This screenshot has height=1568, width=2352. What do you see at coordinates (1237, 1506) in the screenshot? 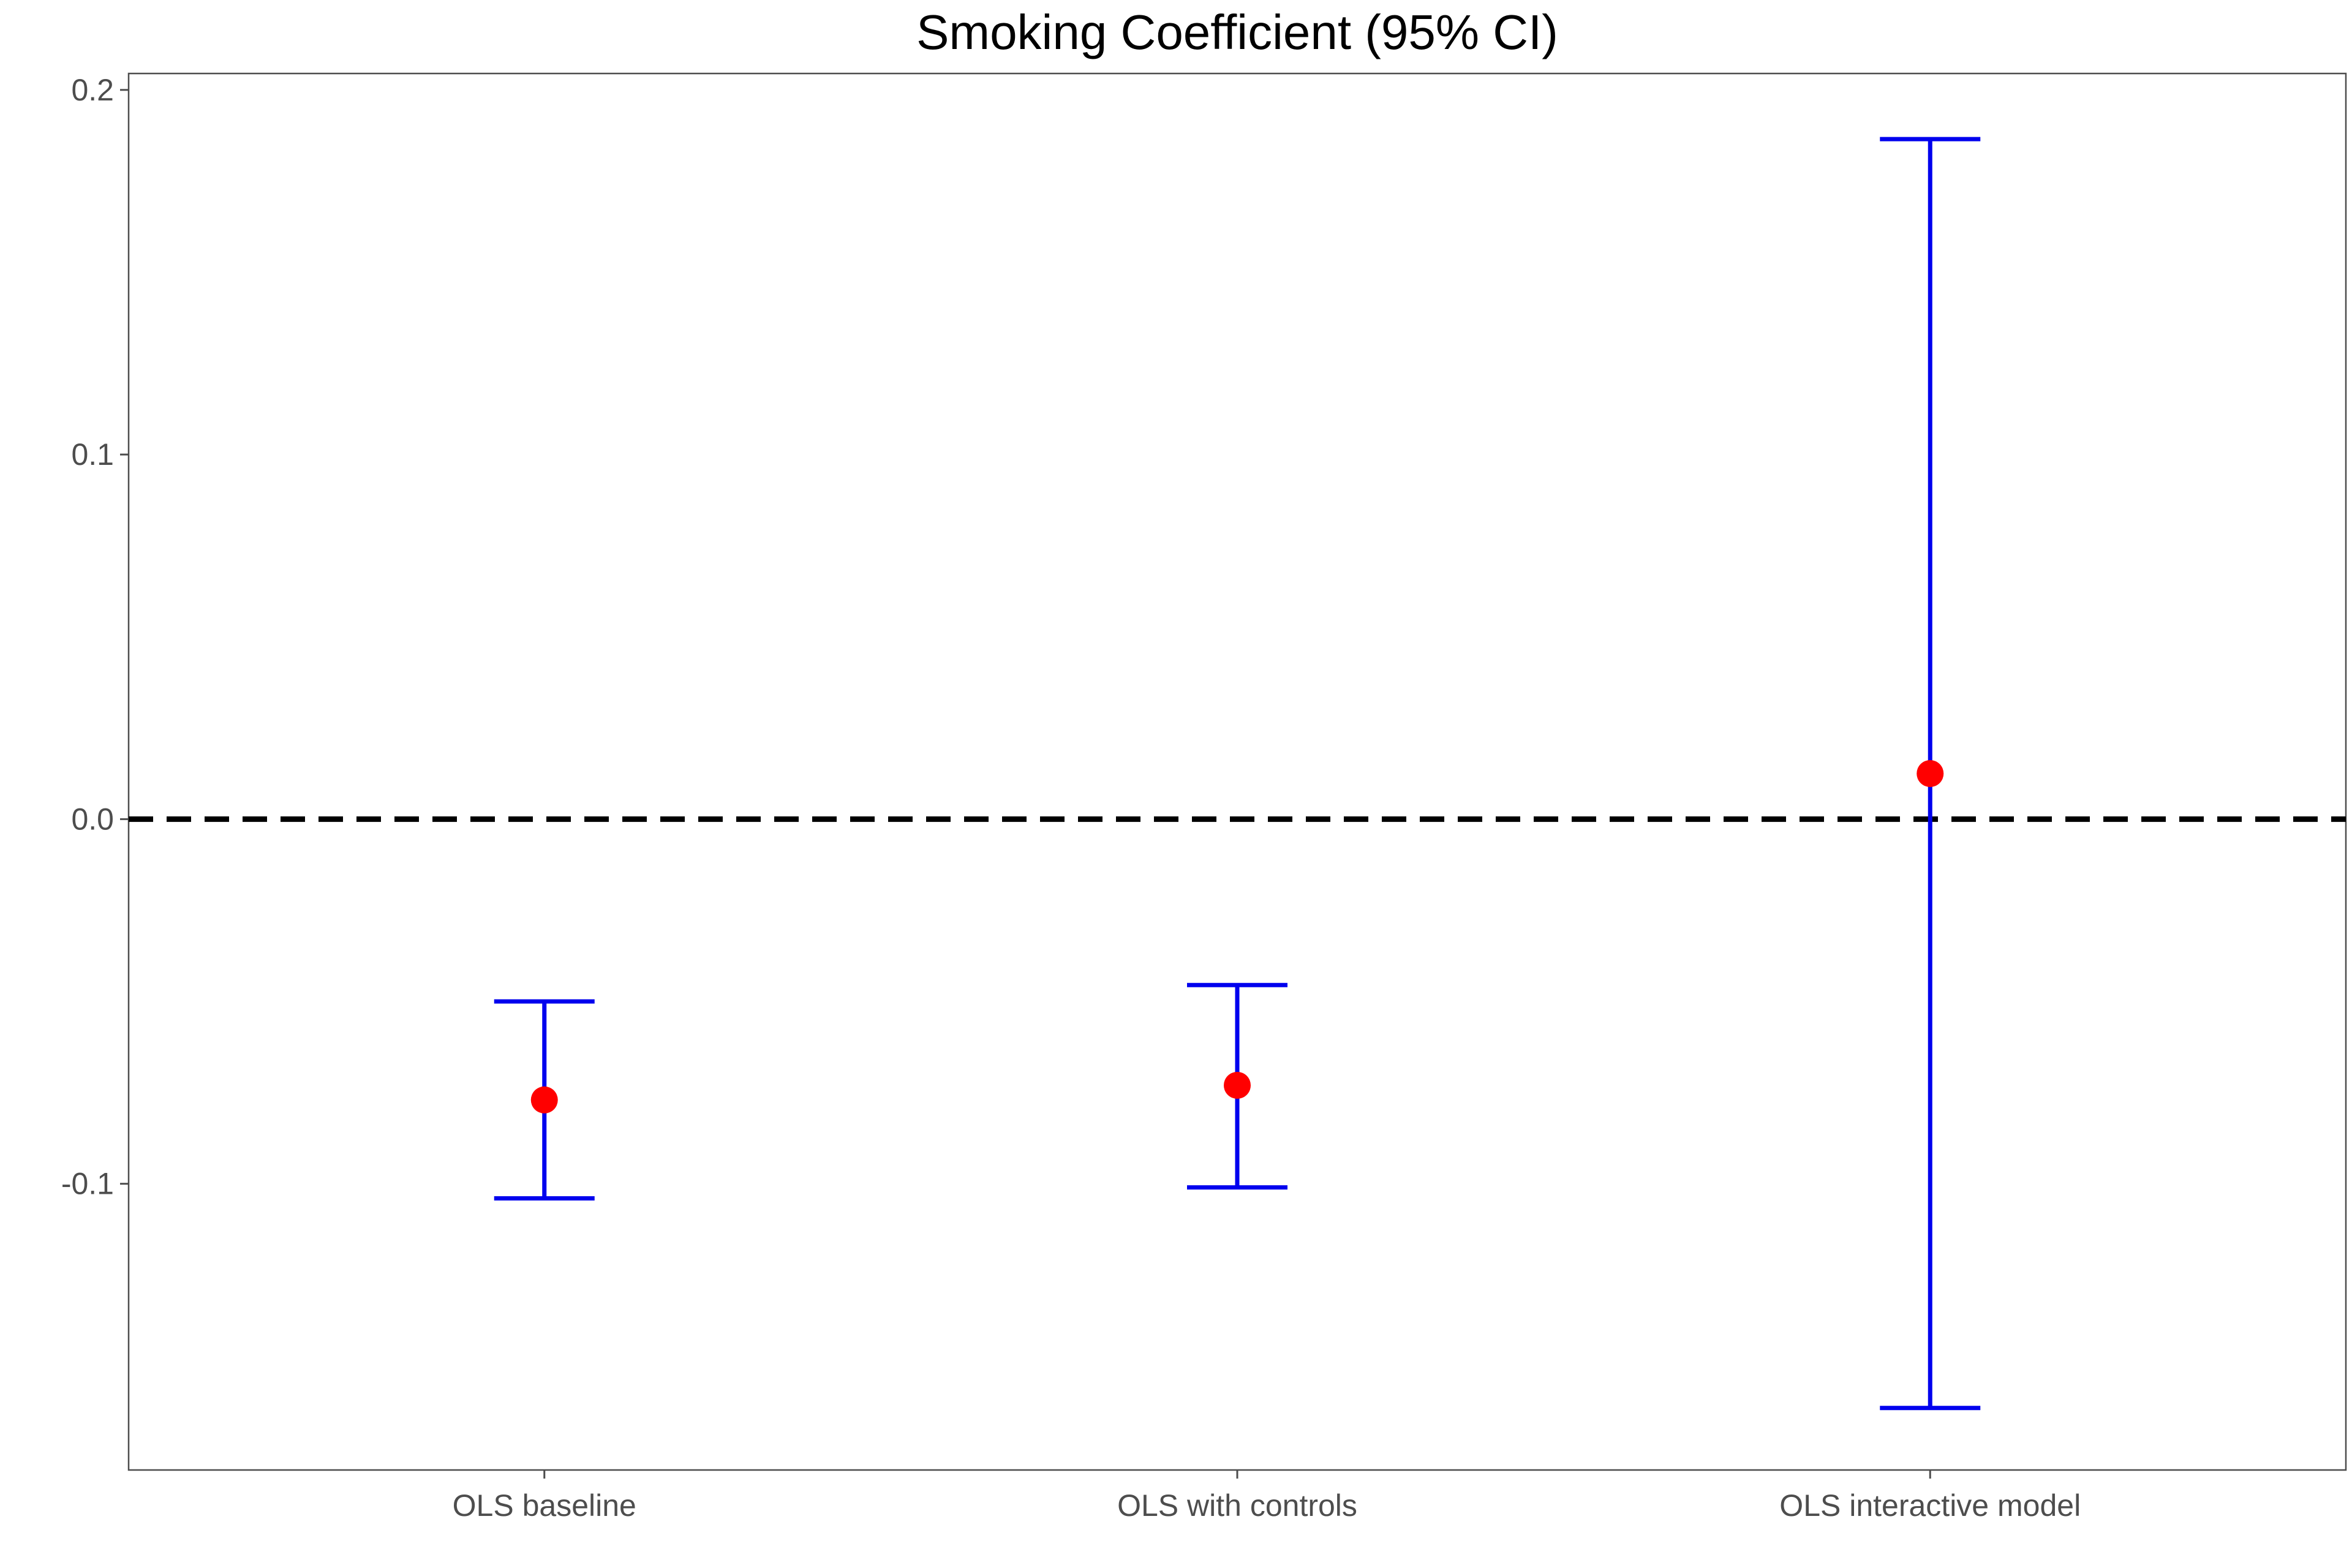
I see `x-tick-label: OLS with controls` at bounding box center [1237, 1506].